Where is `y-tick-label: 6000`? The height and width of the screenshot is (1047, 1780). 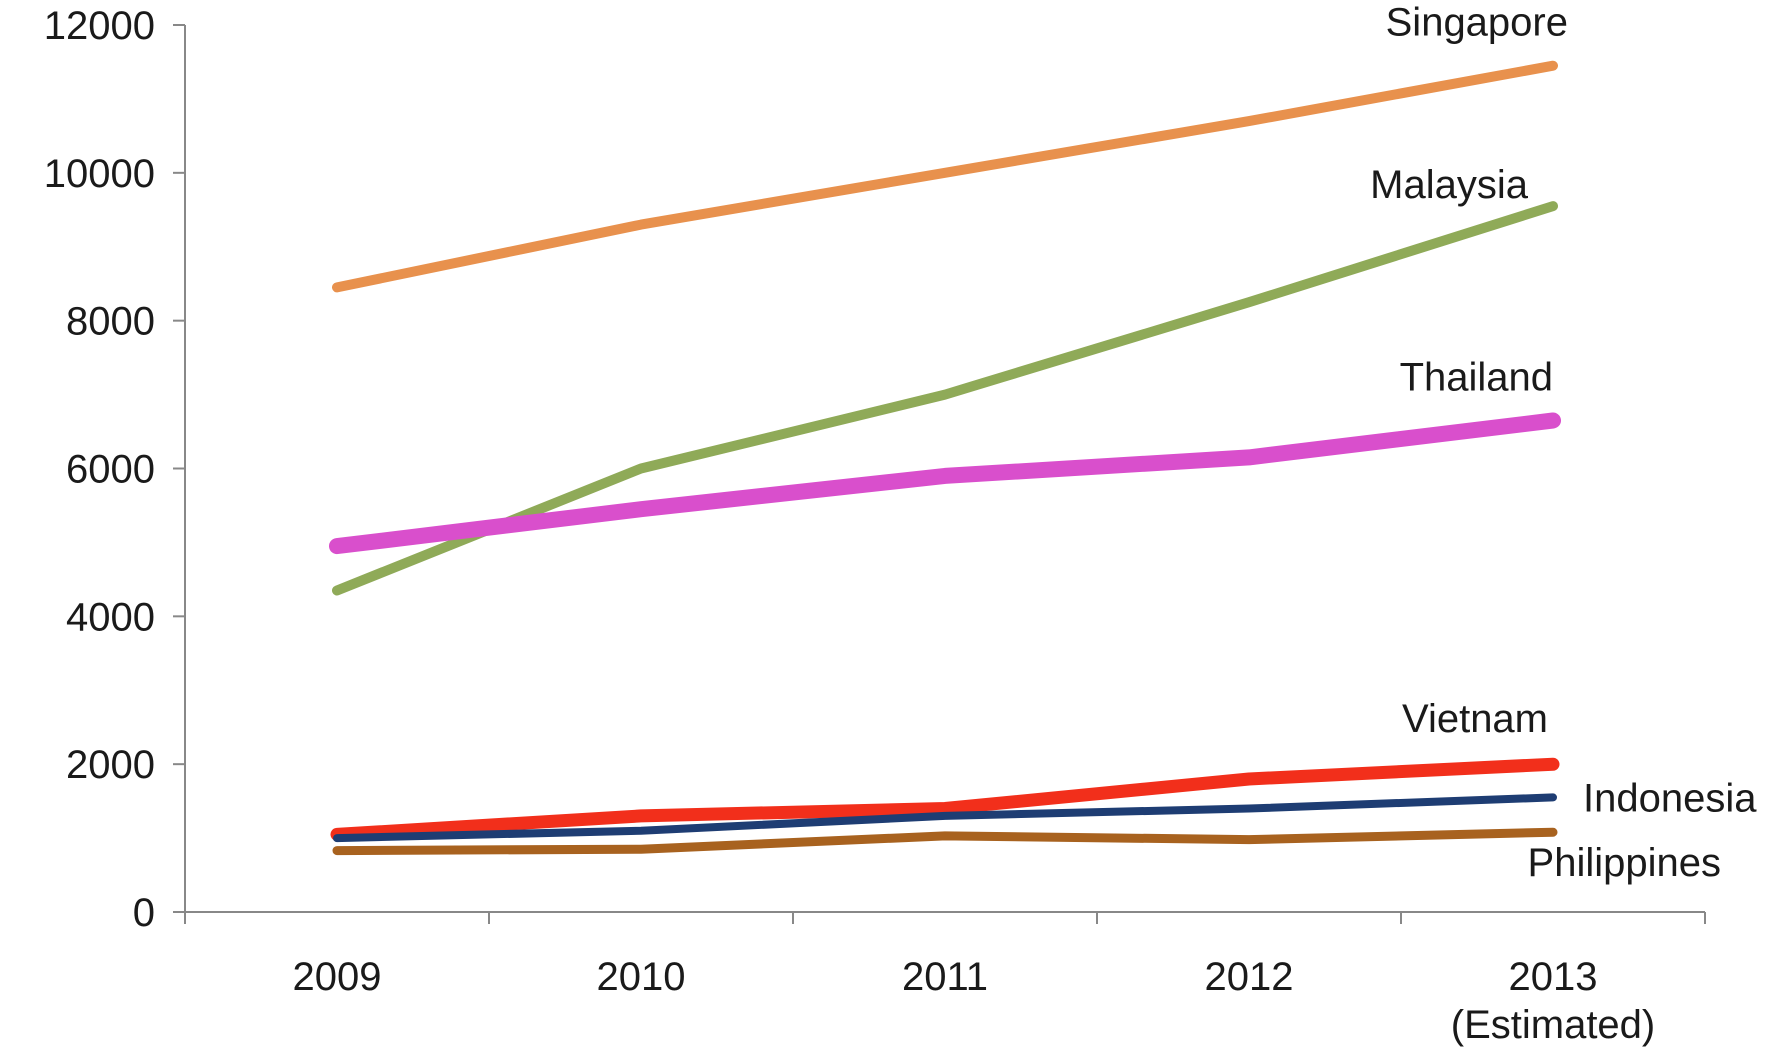
y-tick-label: 6000 is located at coordinates (110, 470).